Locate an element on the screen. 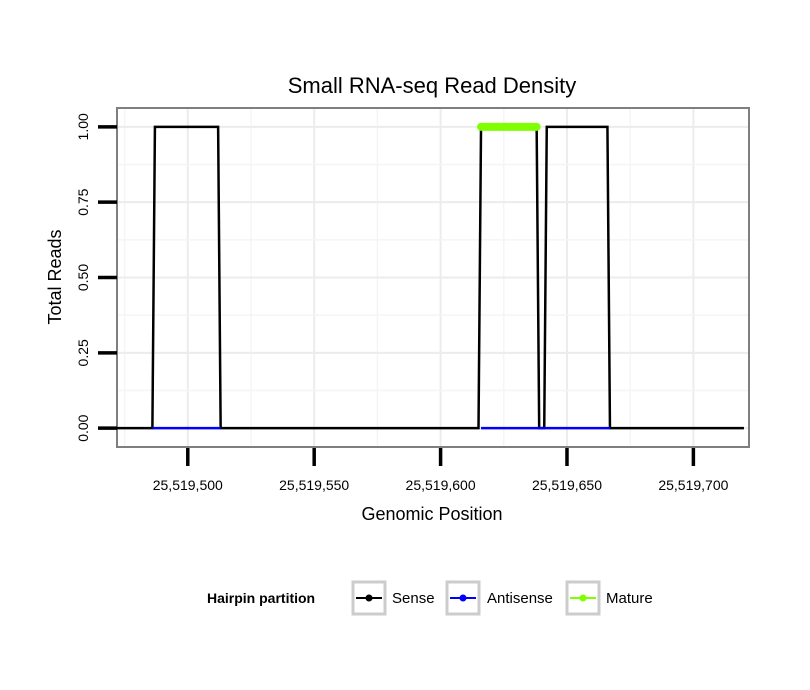 The width and height of the screenshot is (810, 690). legend-label: Sense is located at coordinates (413, 598).